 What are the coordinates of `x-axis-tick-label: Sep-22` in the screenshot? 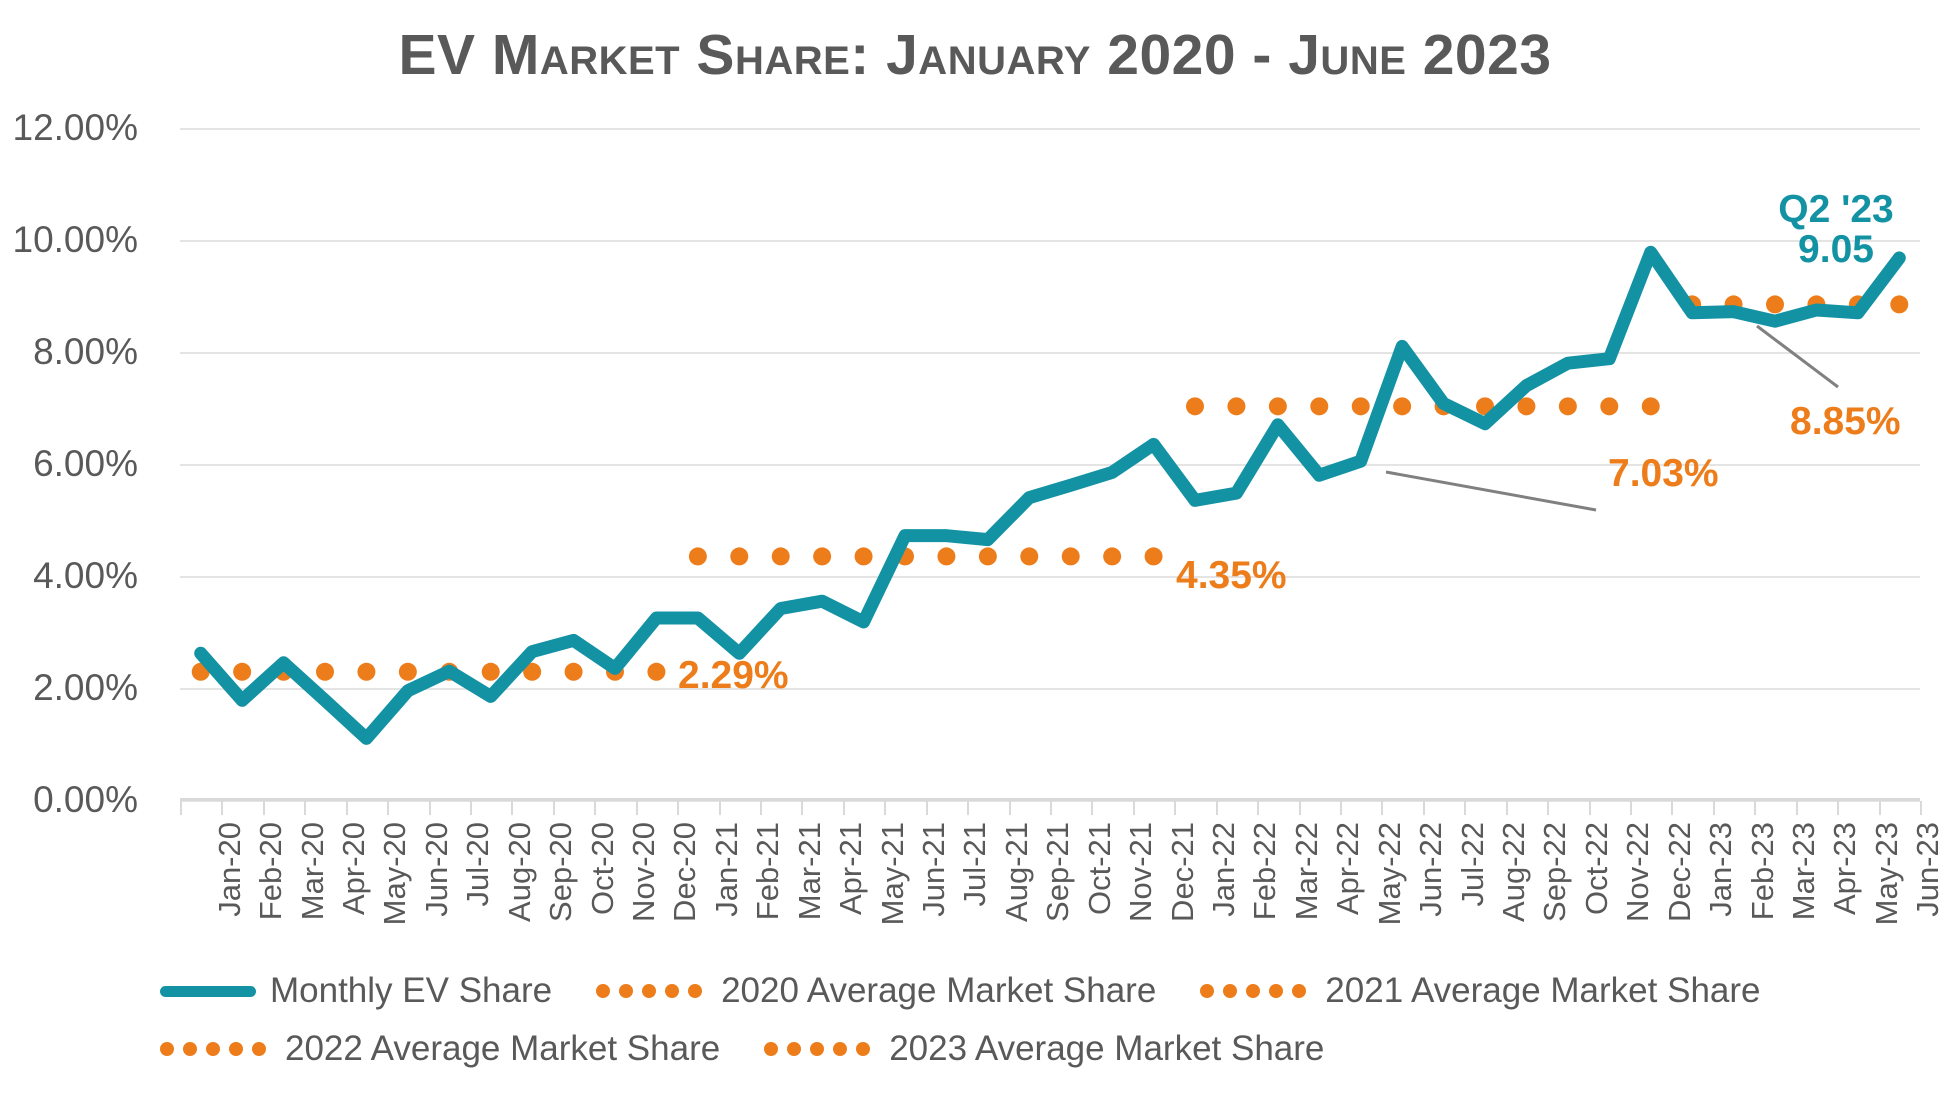 It's located at (1555, 872).